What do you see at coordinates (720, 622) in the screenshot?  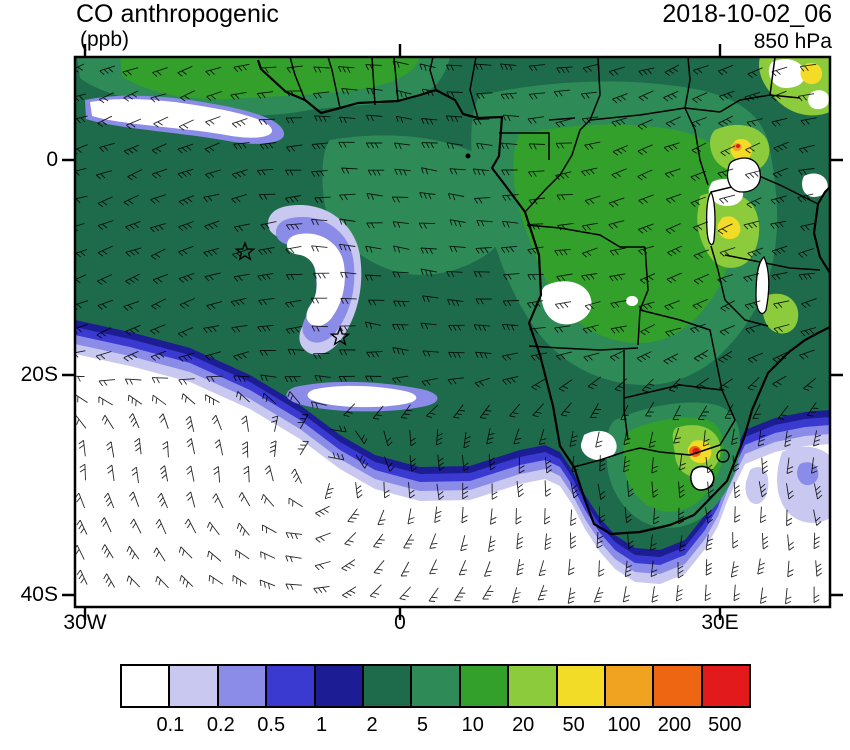 I see `xtick-label-30e: 30E` at bounding box center [720, 622].